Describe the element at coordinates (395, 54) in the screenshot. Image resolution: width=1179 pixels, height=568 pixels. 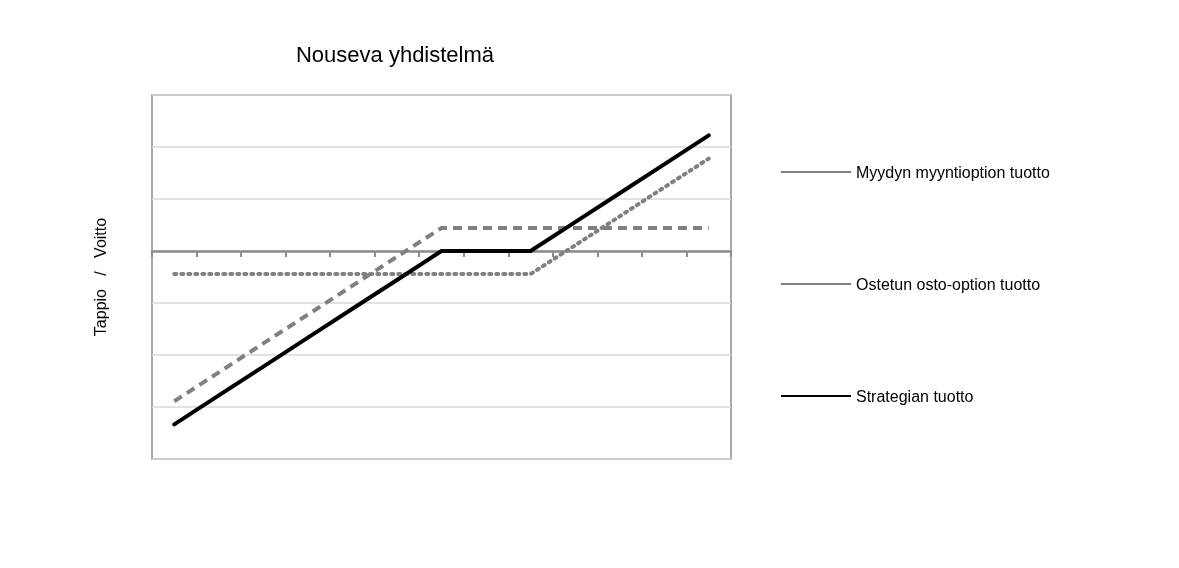
I see `chart-title: Nouseva yhdistelmä` at that location.